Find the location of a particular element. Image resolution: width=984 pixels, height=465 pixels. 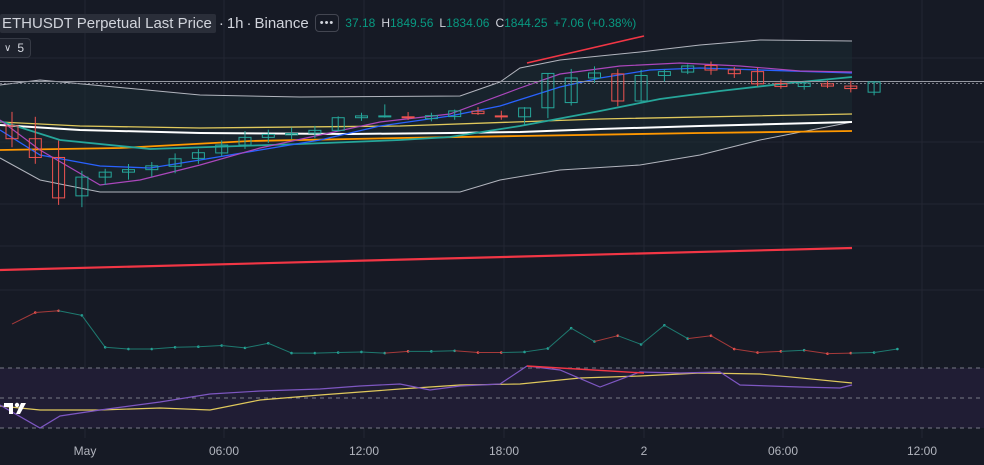

time-label: 18:00 is located at coordinates (504, 451).